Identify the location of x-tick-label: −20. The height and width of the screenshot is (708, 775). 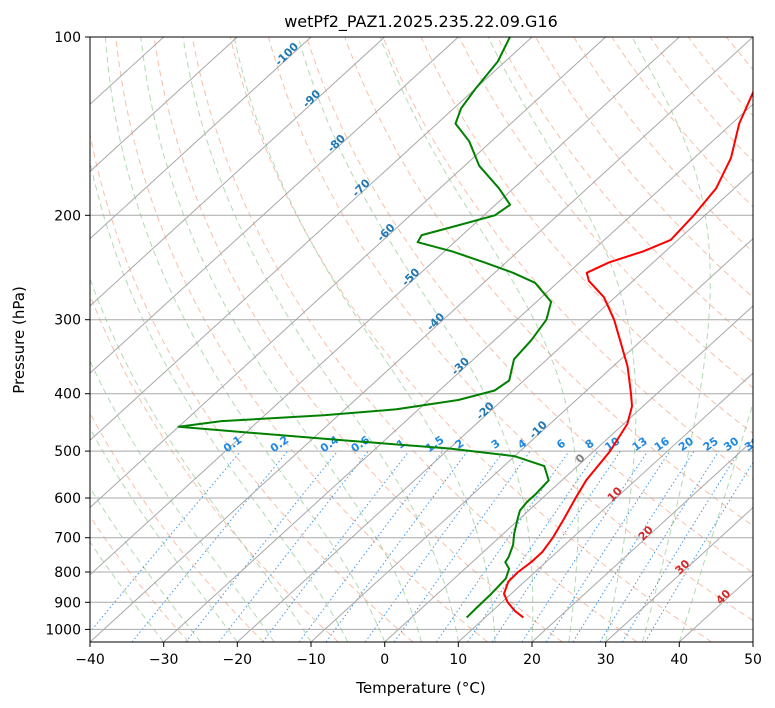
(238, 660).